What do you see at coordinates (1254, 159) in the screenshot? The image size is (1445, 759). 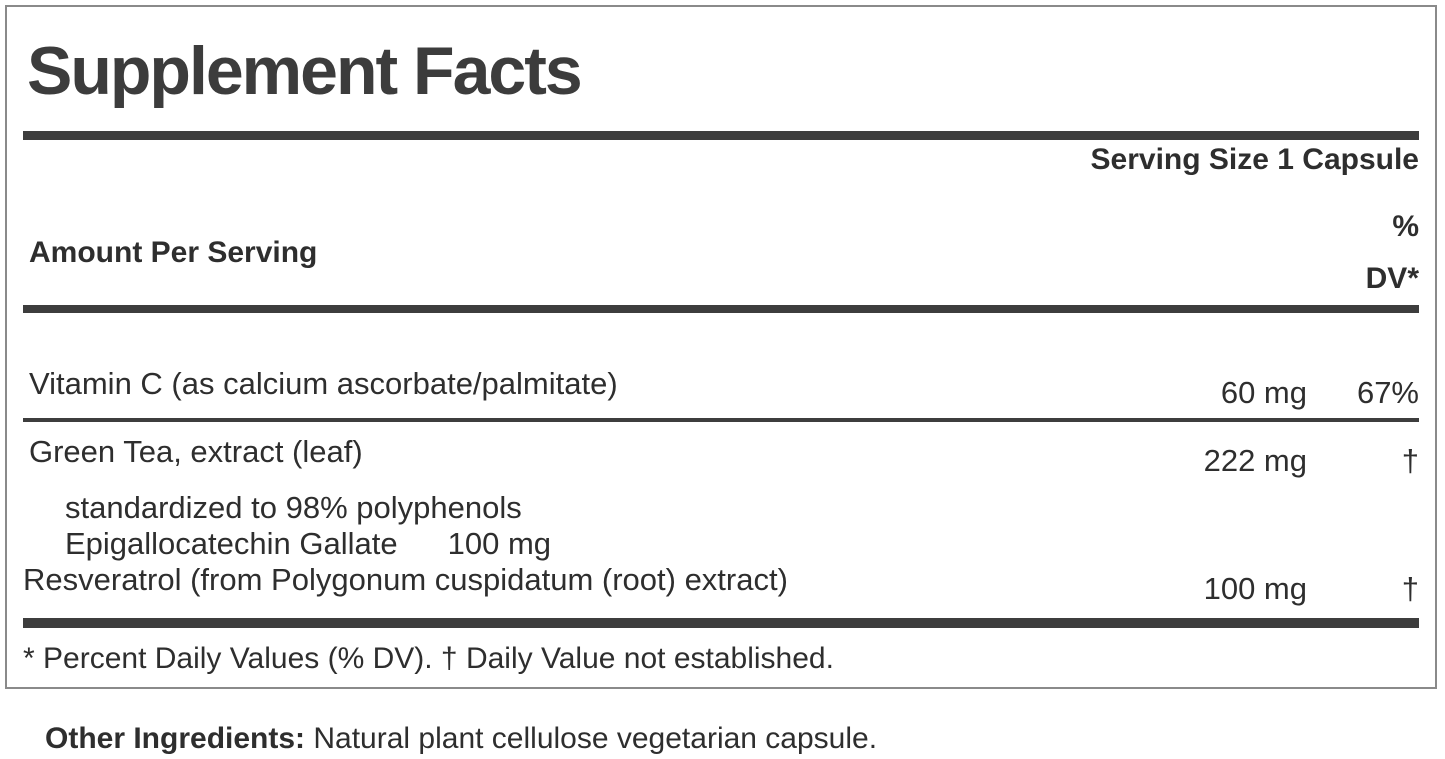 I see `serving-size-text: Serving Size 1 Capsule` at bounding box center [1254, 159].